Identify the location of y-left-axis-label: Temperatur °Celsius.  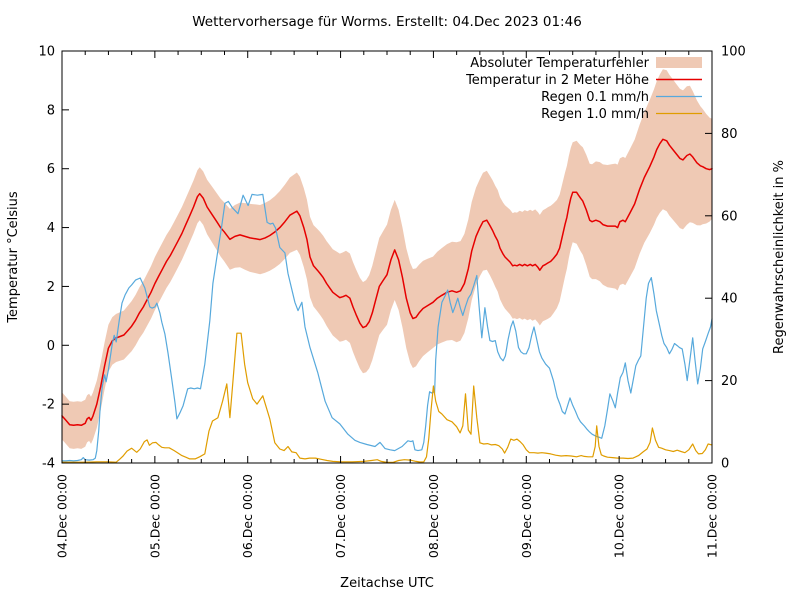
(13, 257).